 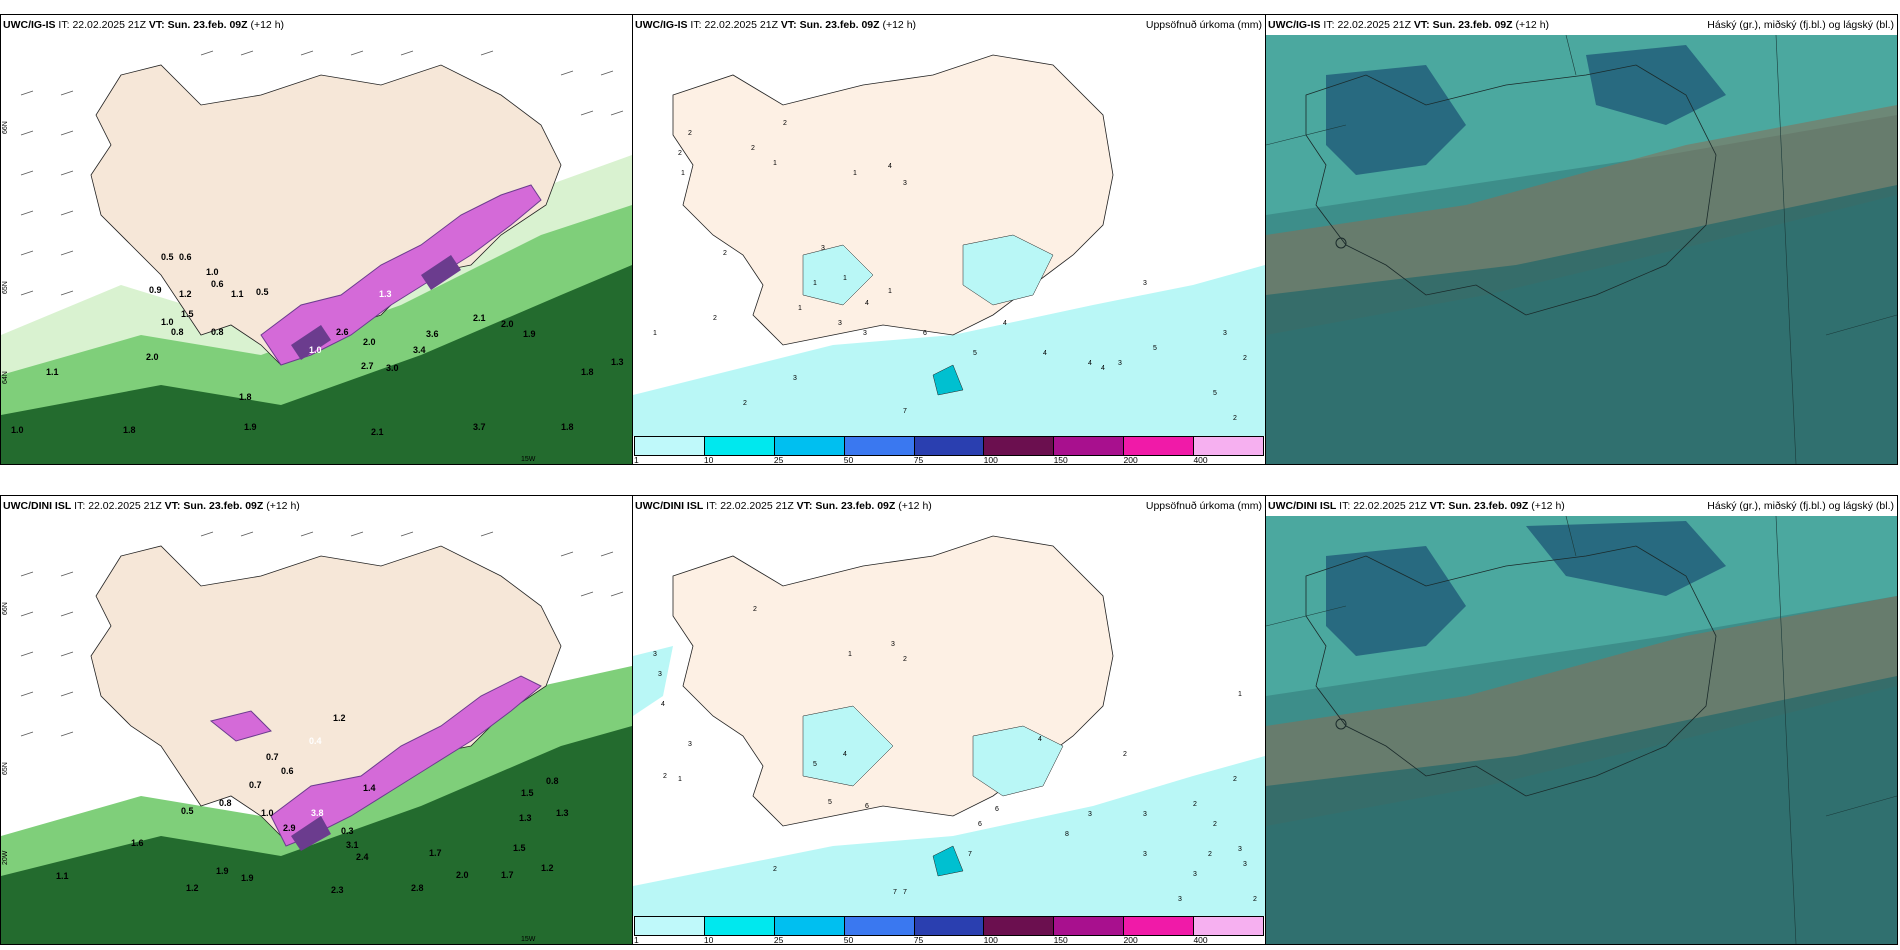 I want to click on value-label: 8, so click(x=1067, y=834).